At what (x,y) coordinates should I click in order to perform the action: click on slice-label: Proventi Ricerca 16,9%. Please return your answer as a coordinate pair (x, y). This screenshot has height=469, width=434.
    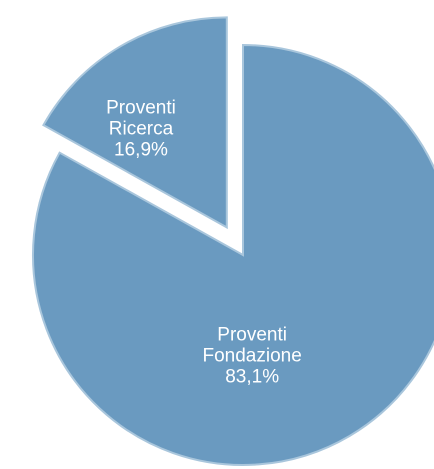
    Looking at the image, I should click on (141, 128).